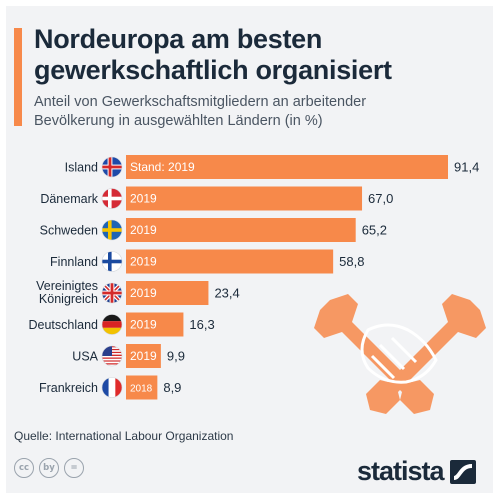 Image resolution: width=499 pixels, height=499 pixels. Describe the element at coordinates (69, 199) in the screenshot. I see `category-label: Dänemark` at that location.